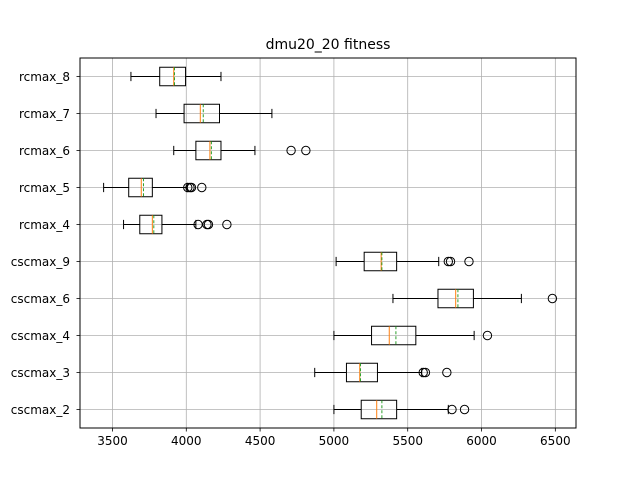  What do you see at coordinates (44, 77) in the screenshot?
I see `y-tick-label: rcmax_8` at bounding box center [44, 77].